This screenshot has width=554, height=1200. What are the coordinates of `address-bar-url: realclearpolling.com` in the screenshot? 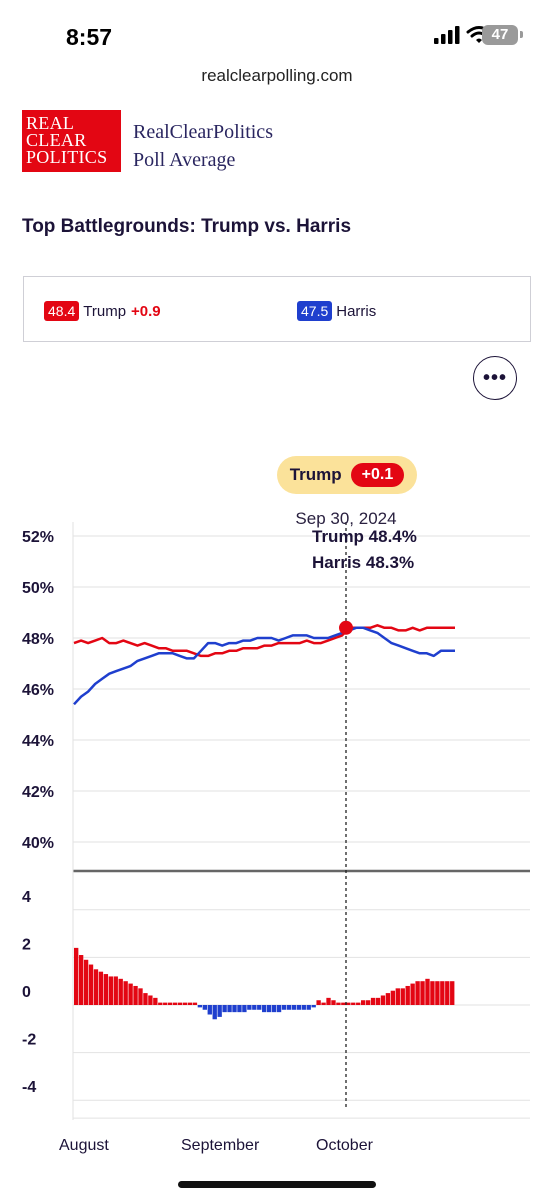 It's located at (277, 75).